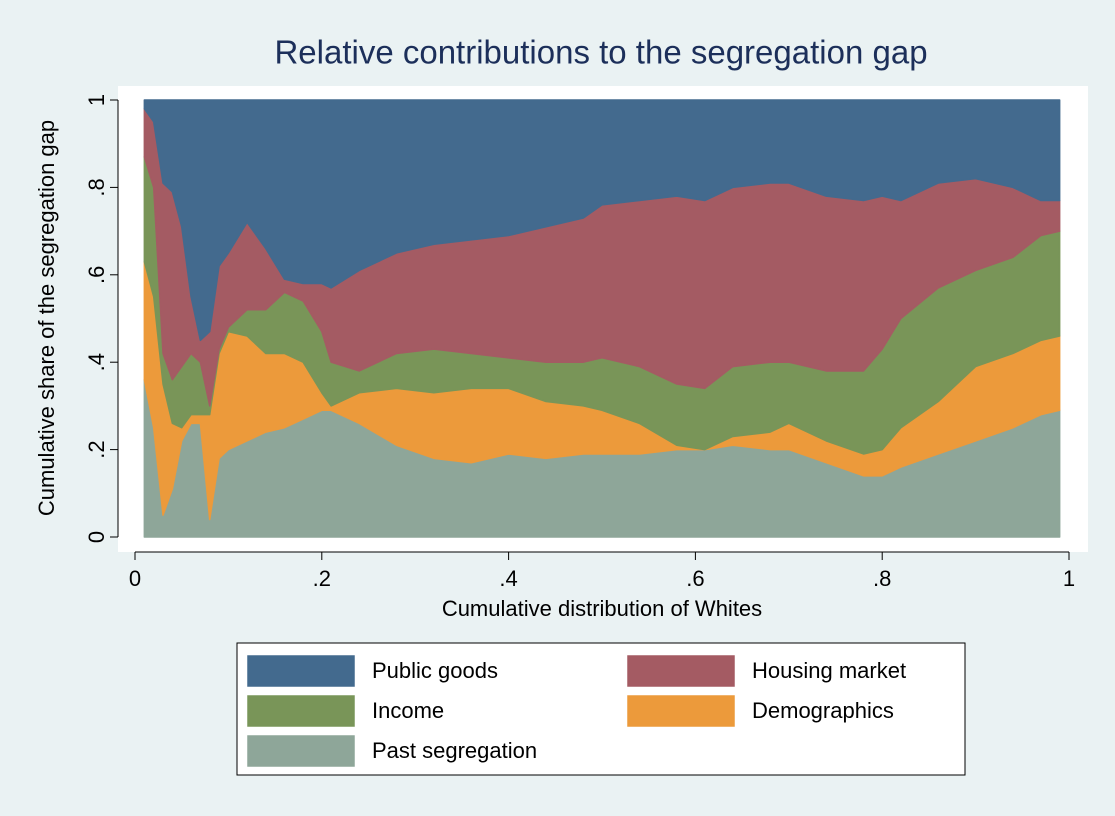  Describe the element at coordinates (408, 710) in the screenshot. I see `legend-label: Income` at that location.